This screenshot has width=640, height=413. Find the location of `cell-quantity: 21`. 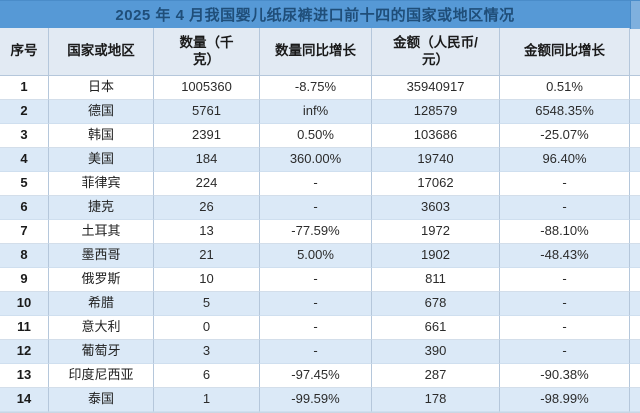

cell-quantity: 21 is located at coordinates (207, 256).